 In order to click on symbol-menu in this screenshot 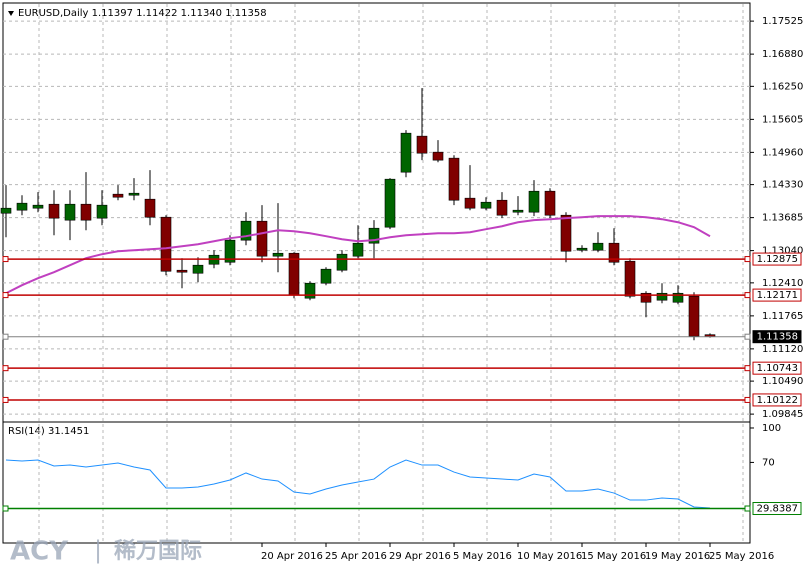, I will do `click(11, 13)`.